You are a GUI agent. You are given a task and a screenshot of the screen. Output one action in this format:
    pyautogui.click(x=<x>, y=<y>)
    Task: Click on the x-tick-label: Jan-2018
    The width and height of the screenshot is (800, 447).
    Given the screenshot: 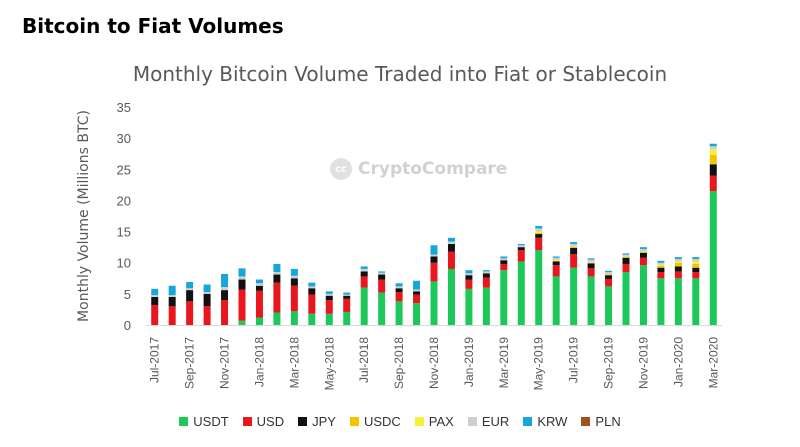 What is the action you would take?
    pyautogui.click(x=259, y=362)
    